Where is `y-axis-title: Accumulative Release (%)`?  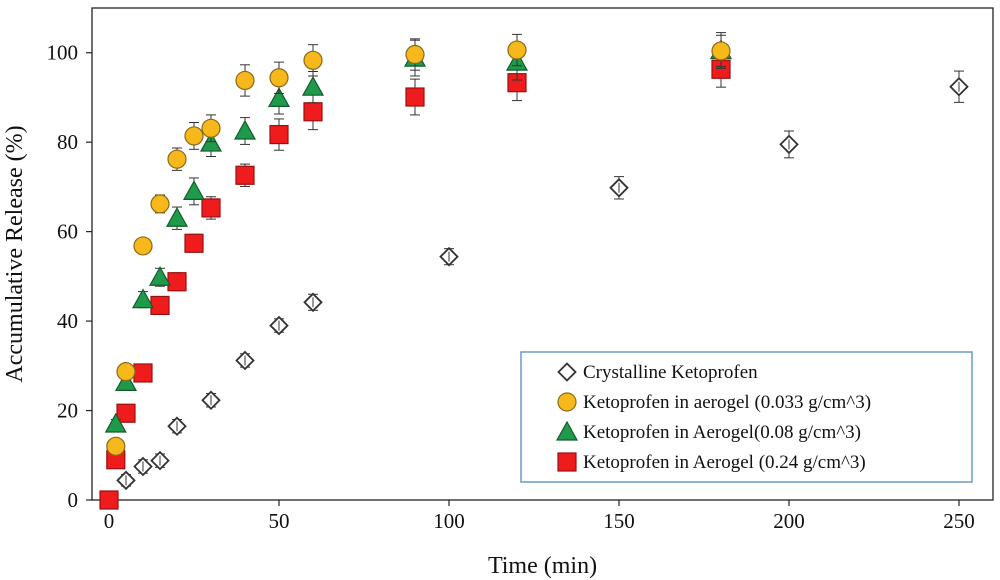
y-axis-title: Accumulative Release (%) is located at coordinates (15, 253).